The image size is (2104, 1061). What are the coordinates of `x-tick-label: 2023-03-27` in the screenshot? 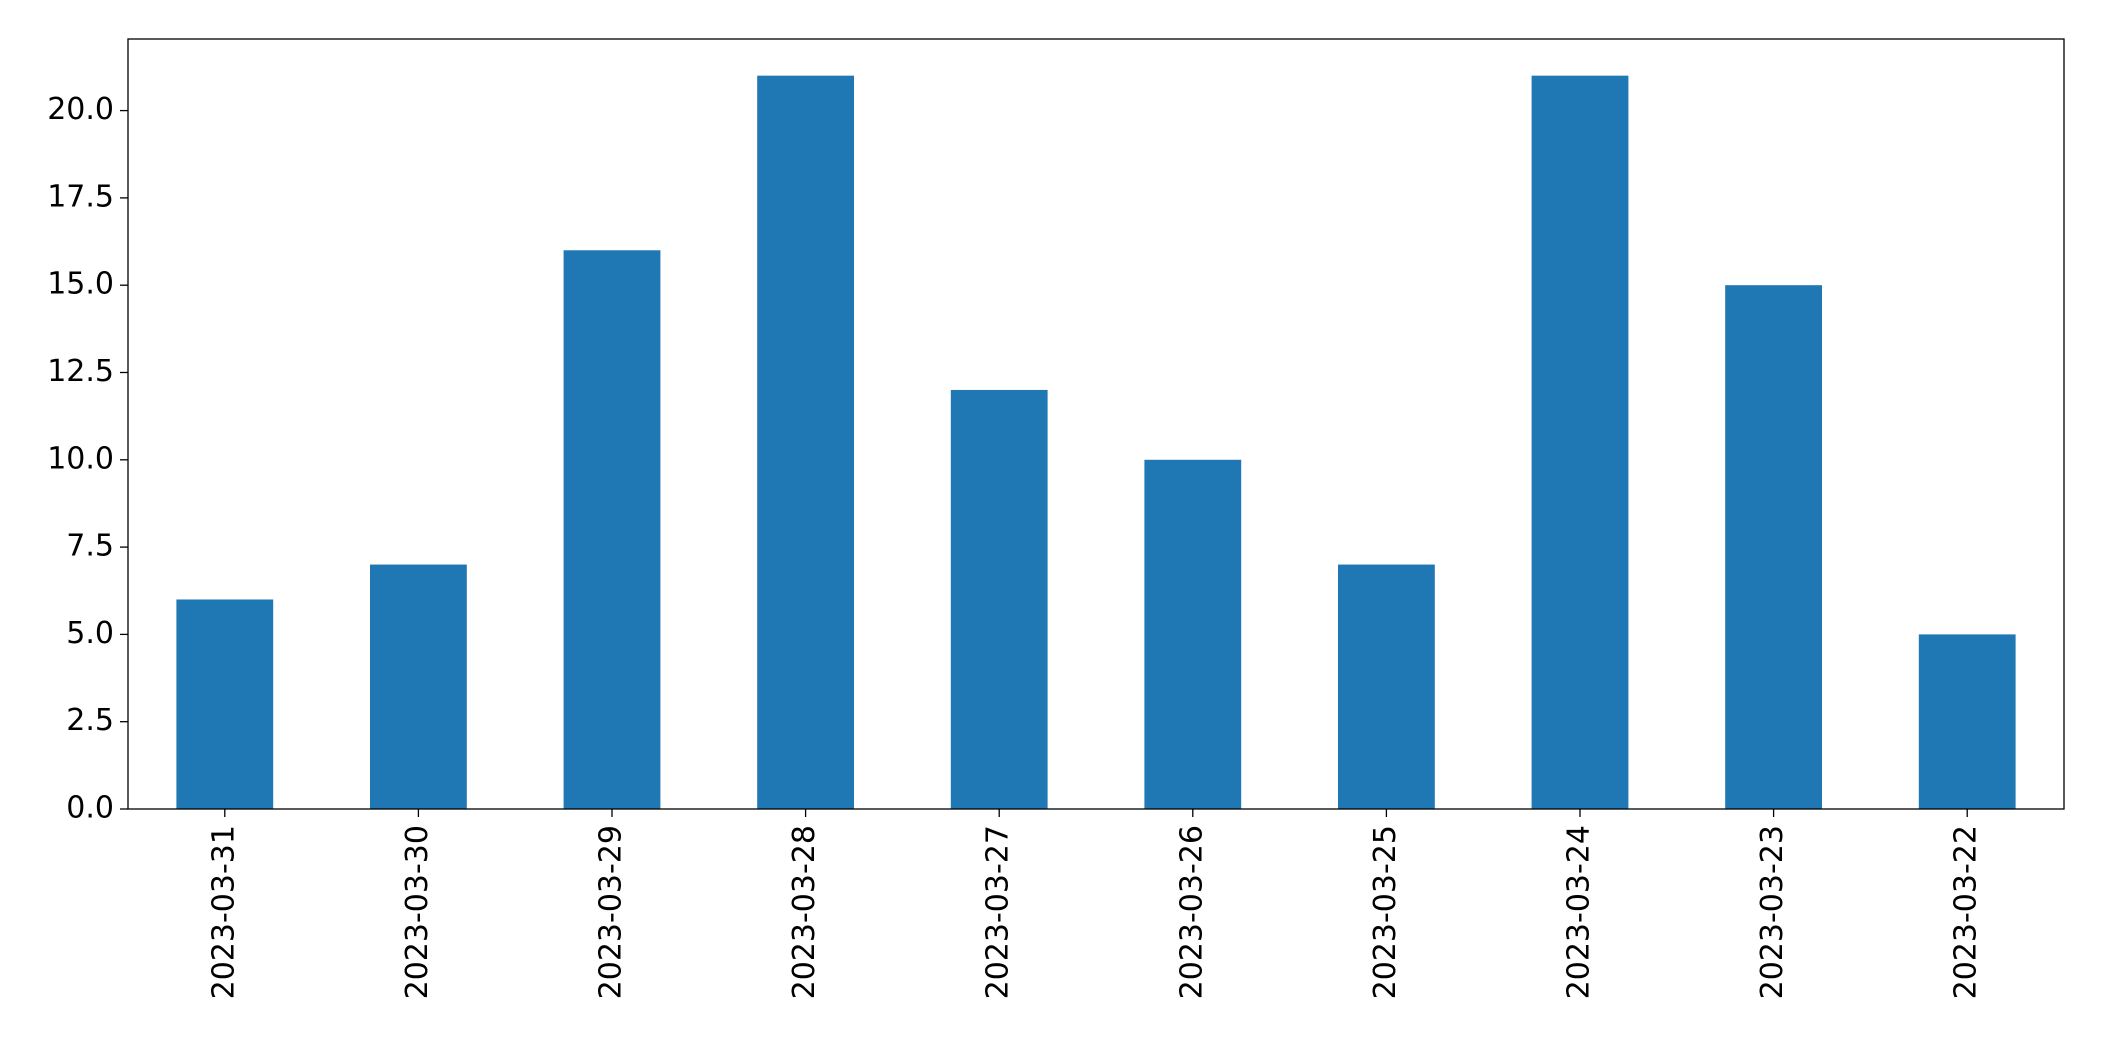 It's located at (998, 912).